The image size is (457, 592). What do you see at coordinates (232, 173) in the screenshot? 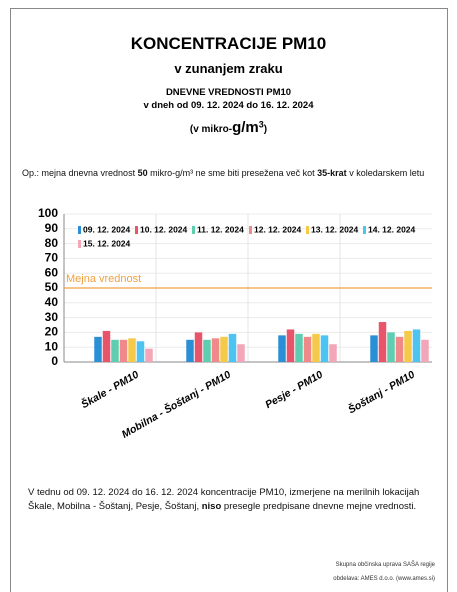
I see `note-text: mikro-g/m³ ne sme biti presežena več kot` at bounding box center [232, 173].